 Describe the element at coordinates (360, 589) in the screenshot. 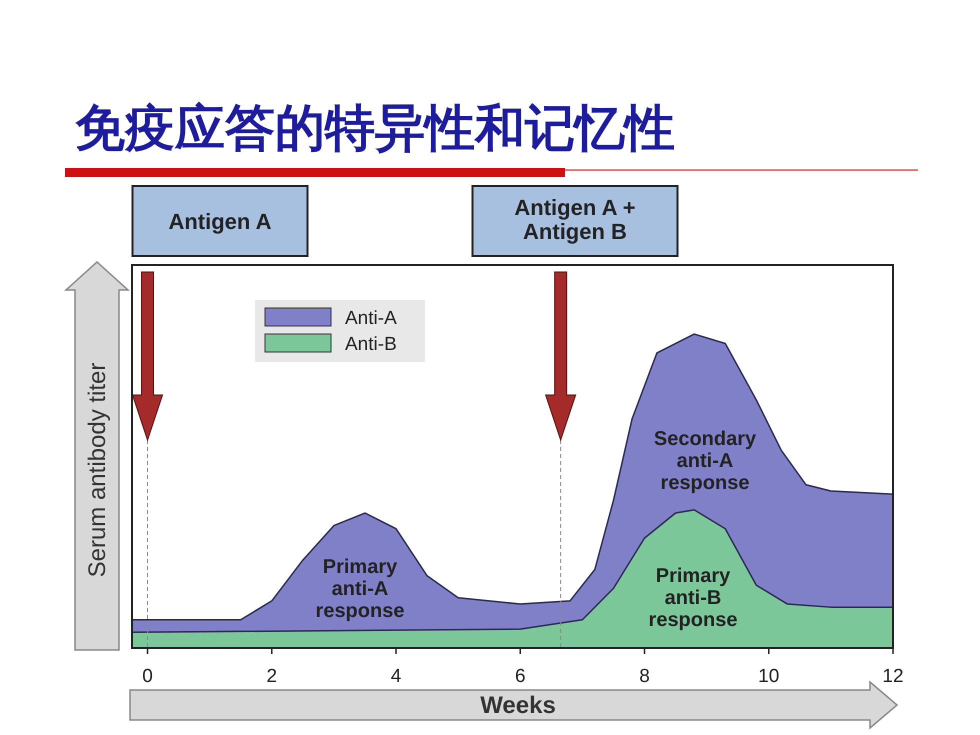

I see `annotation: Primary anti-A response` at that location.